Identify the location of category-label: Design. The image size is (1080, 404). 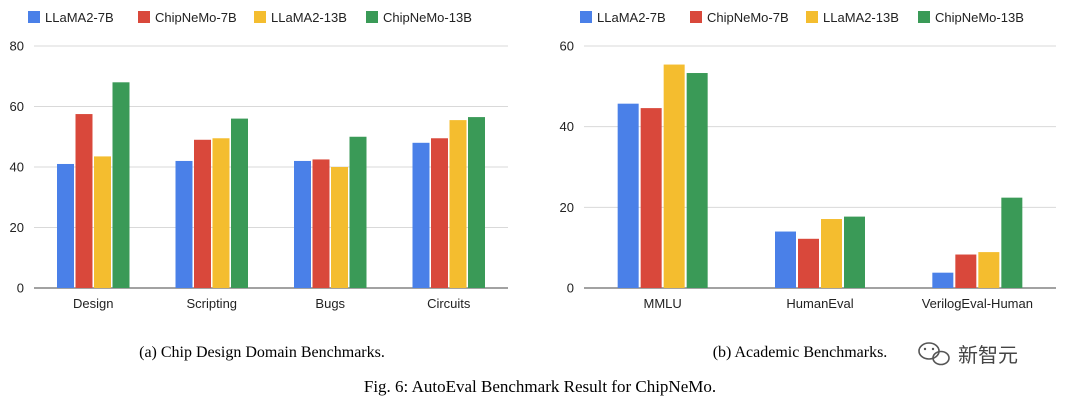
(93, 303).